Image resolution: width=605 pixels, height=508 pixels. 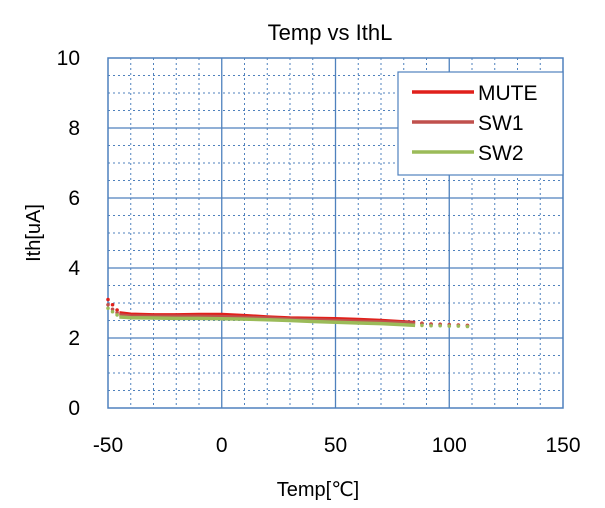 I want to click on series-SW2, so click(x=288, y=317).